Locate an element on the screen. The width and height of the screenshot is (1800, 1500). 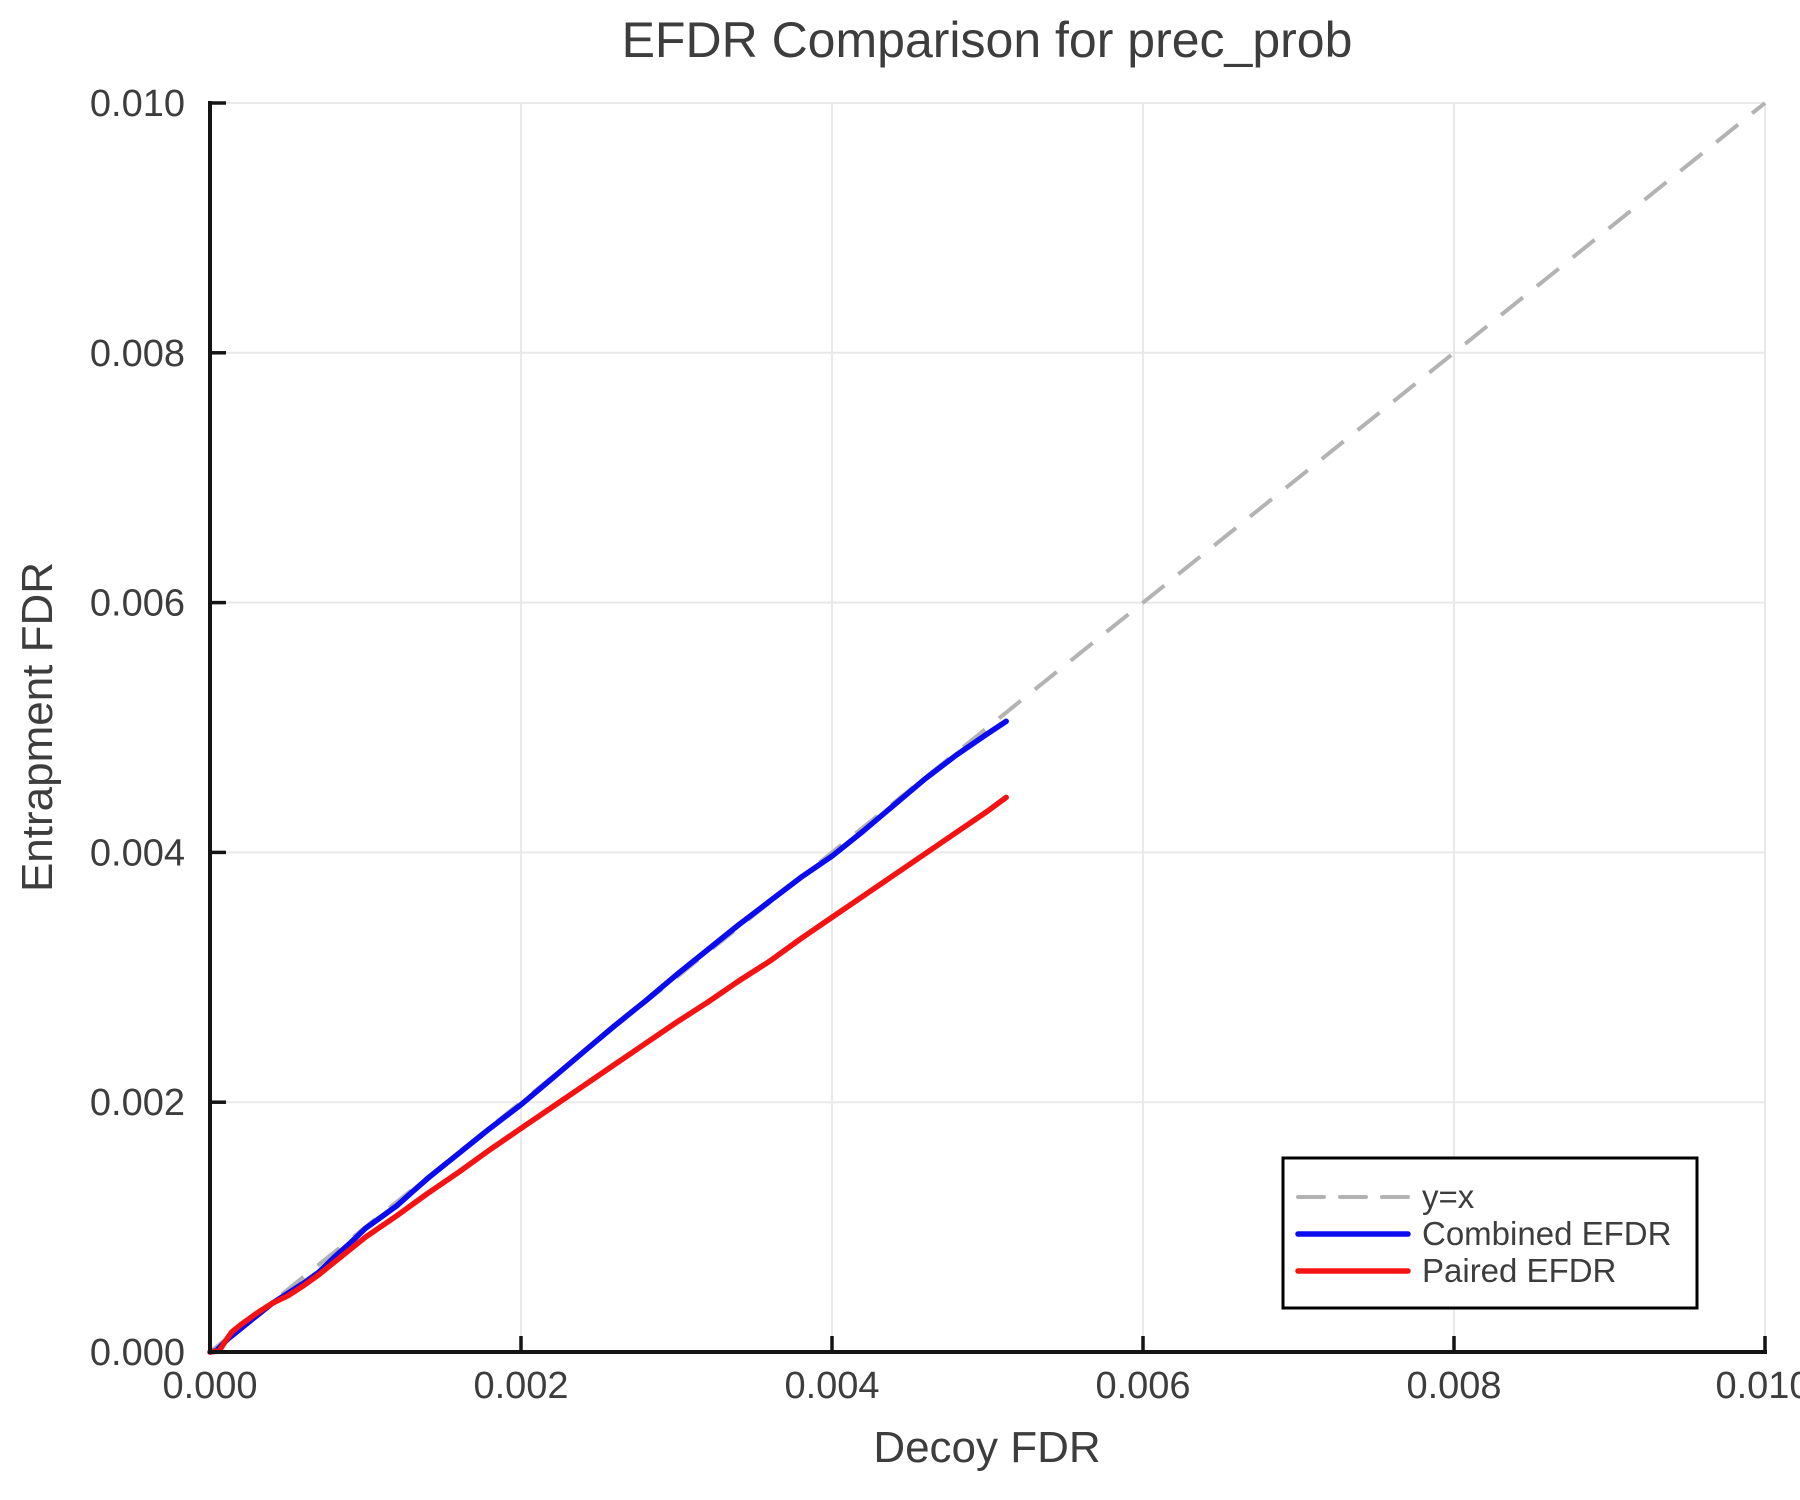
y-tick-label: 0.006 is located at coordinates (137, 604).